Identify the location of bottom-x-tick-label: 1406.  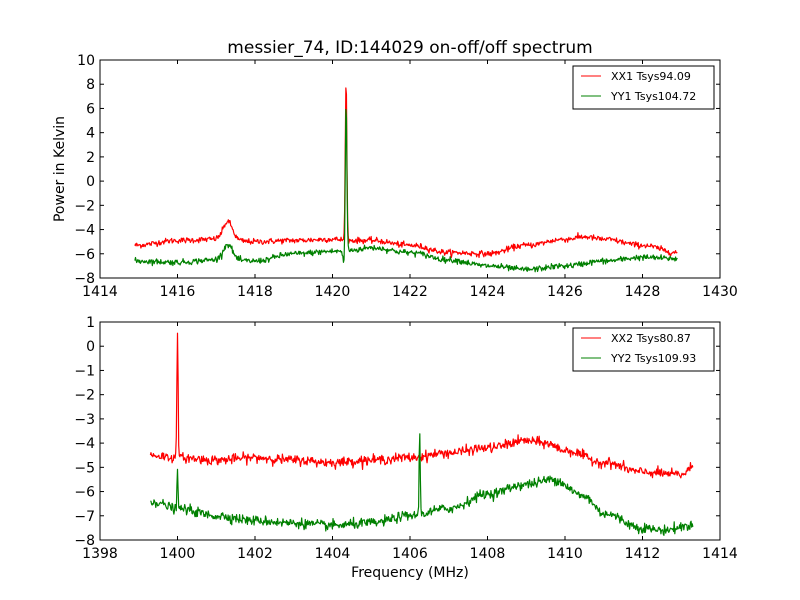
(410, 554).